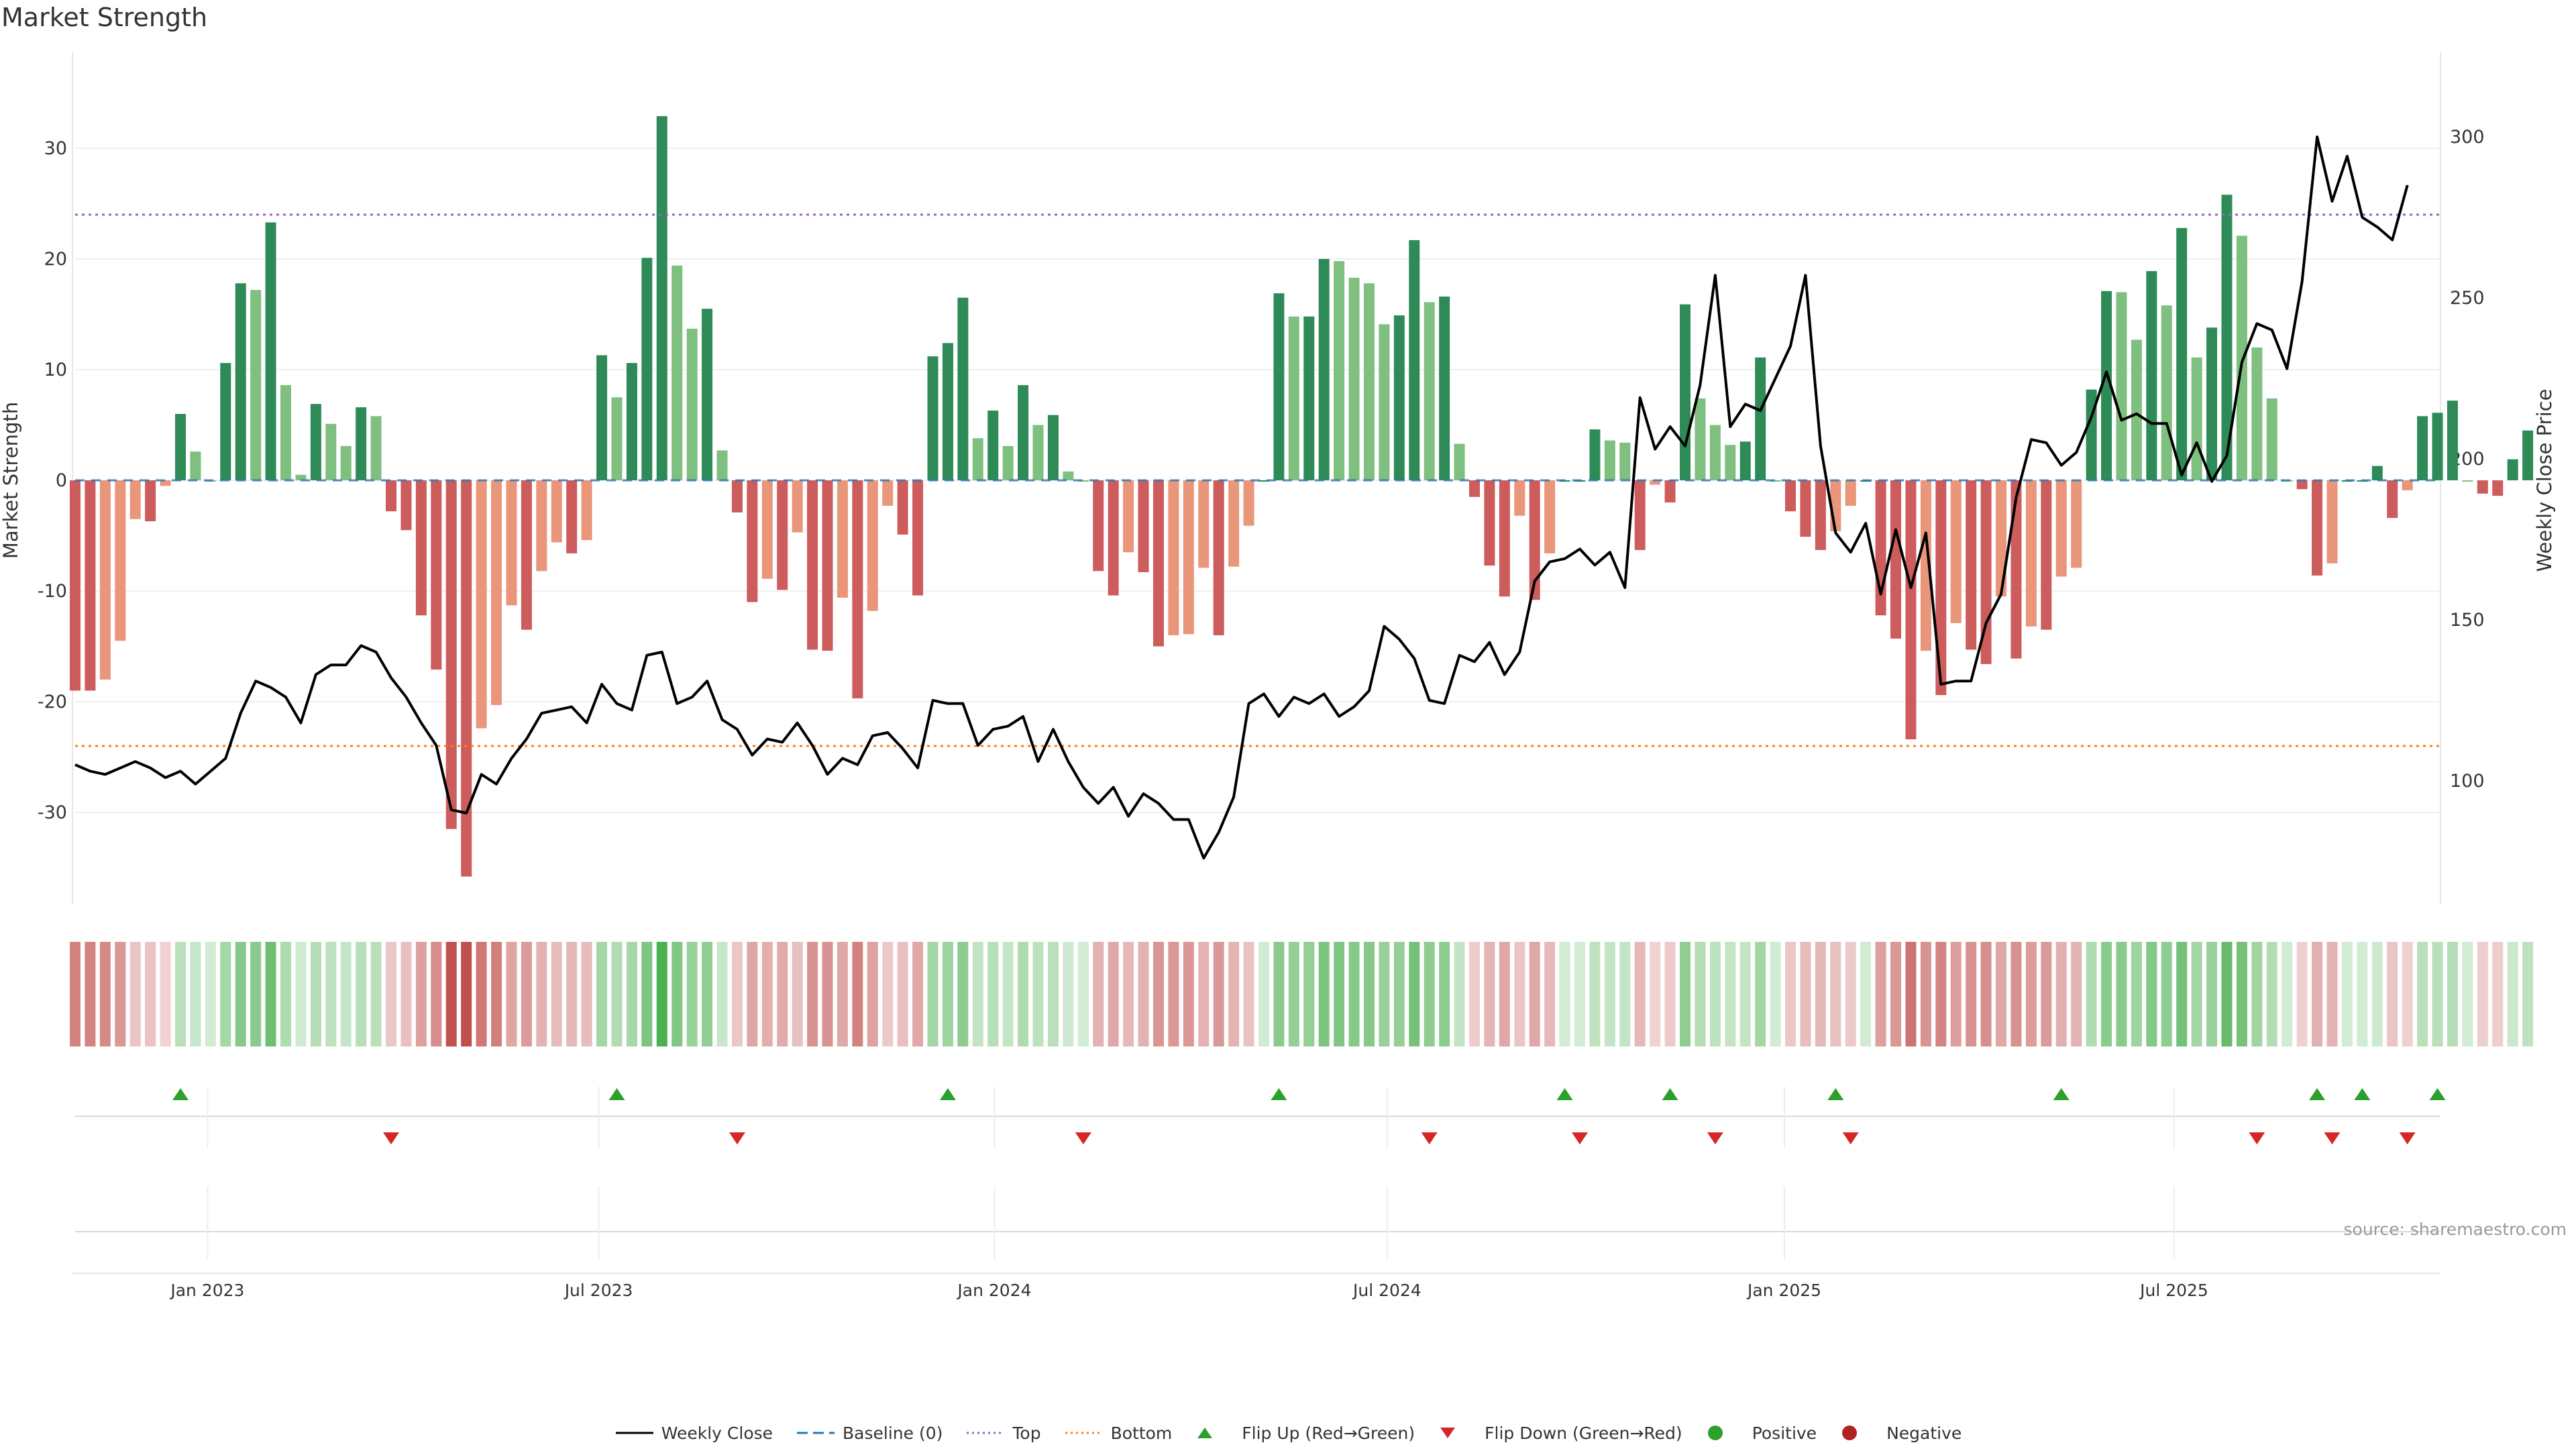 The height and width of the screenshot is (1449, 2576). What do you see at coordinates (598, 1290) in the screenshot?
I see `x-tick-label: Jul 2023` at bounding box center [598, 1290].